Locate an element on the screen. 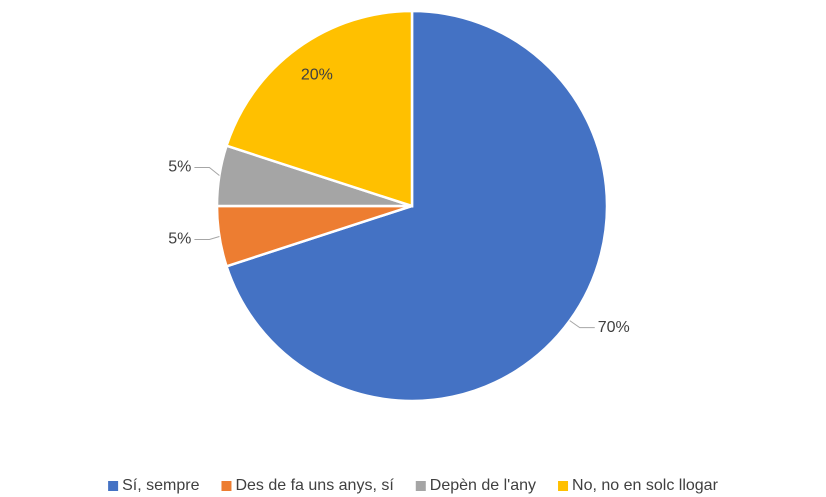  legend-label: No, no en solc llogar is located at coordinates (645, 485).